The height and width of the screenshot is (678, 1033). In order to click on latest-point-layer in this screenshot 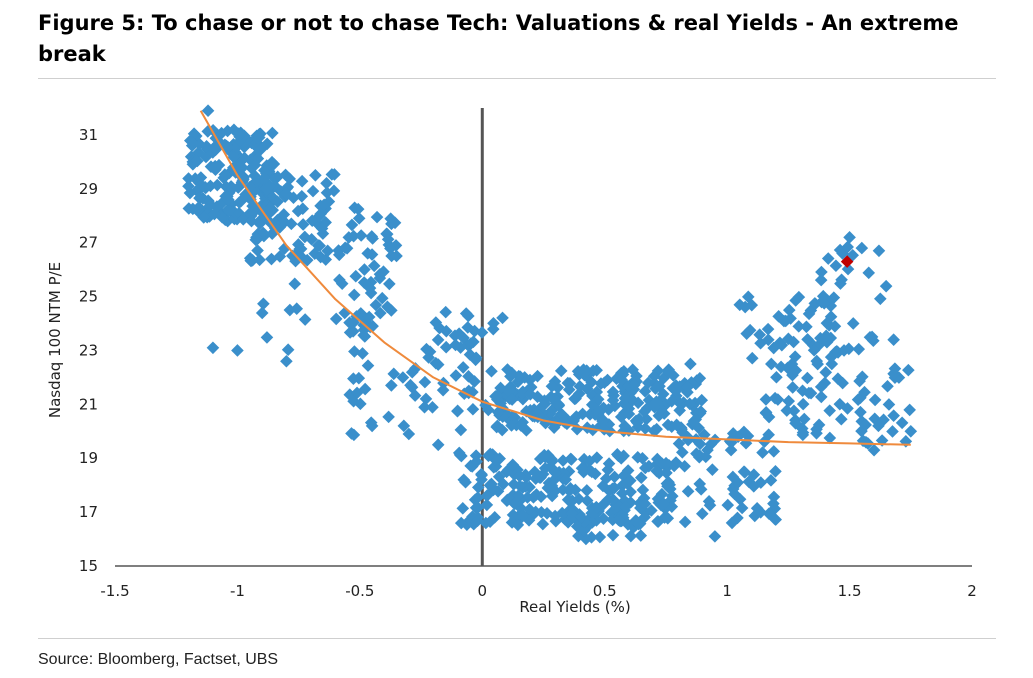, I will do `click(847, 261)`.